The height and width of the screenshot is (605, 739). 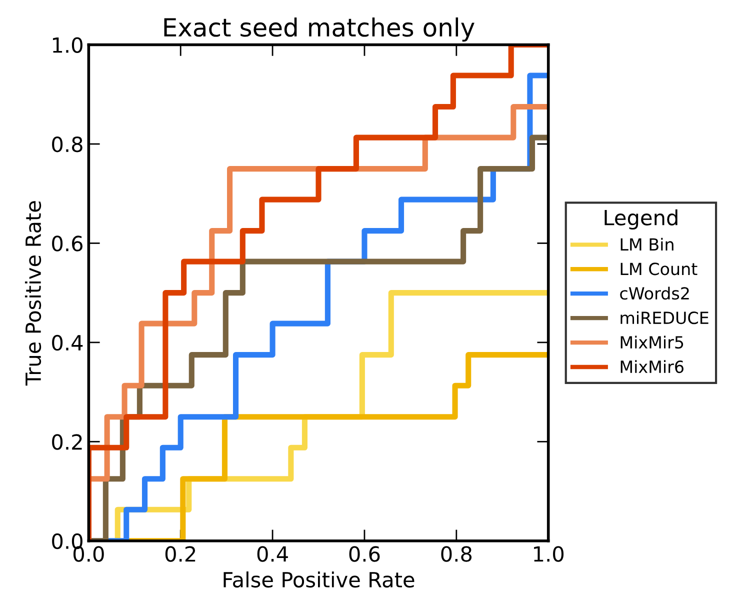 What do you see at coordinates (364, 554) in the screenshot?
I see `x-tick-label: 0.6` at bounding box center [364, 554].